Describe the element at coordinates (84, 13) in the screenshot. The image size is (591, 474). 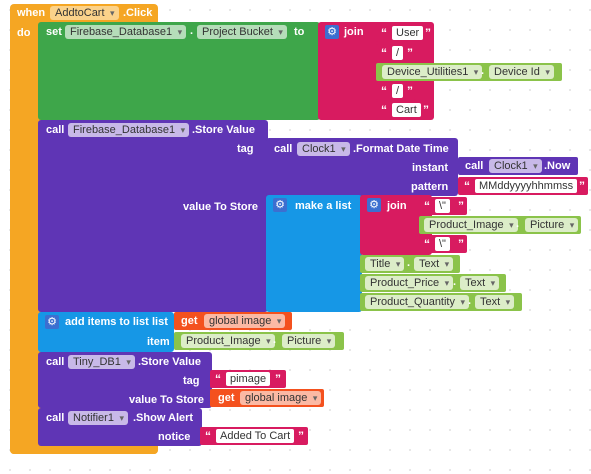
I see `event-component-dropdown: AddtoCart` at that location.